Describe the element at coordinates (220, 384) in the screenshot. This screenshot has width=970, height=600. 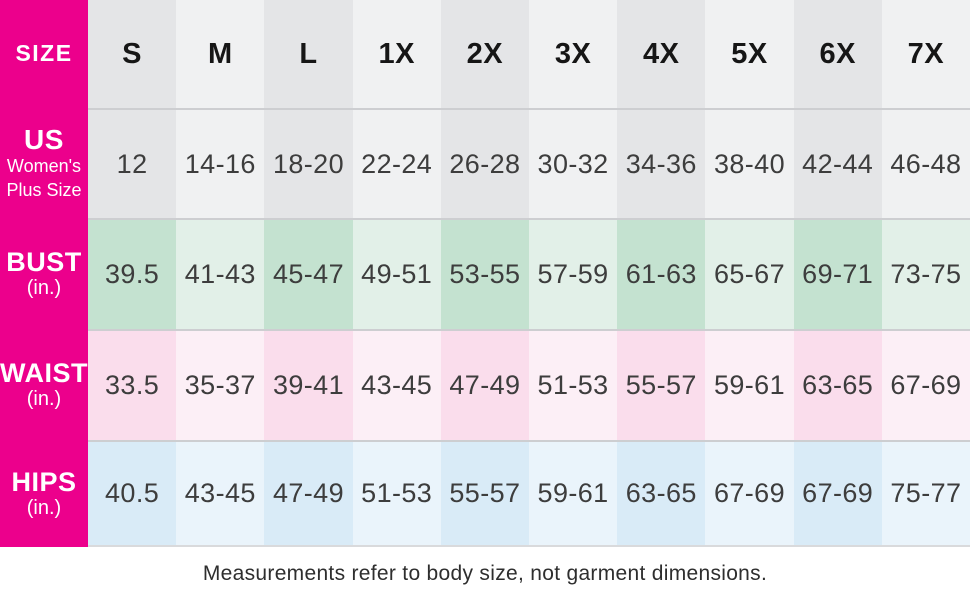
I see `waist-cell: 35-37` at that location.